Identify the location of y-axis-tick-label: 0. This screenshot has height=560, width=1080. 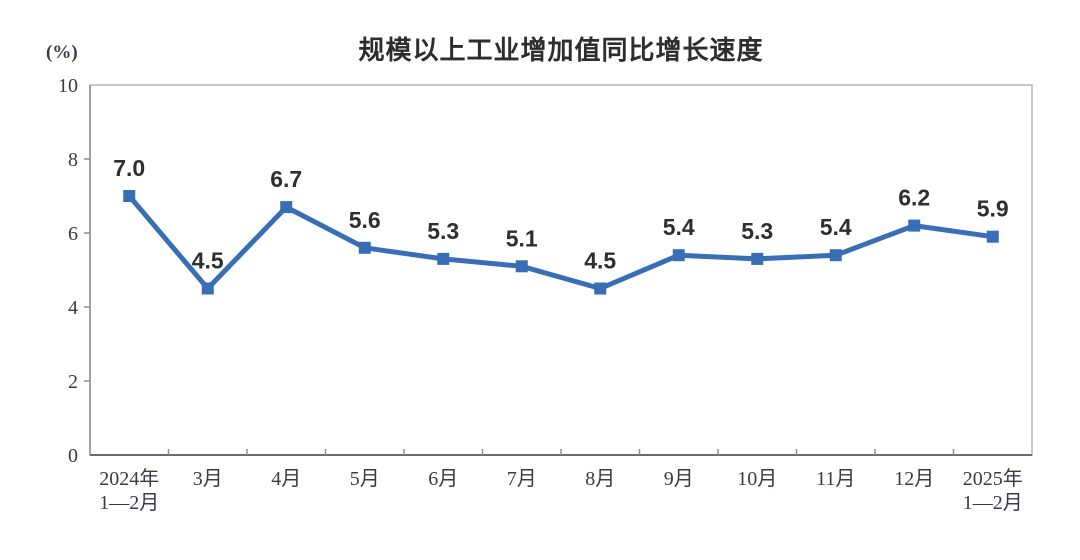
(73, 456).